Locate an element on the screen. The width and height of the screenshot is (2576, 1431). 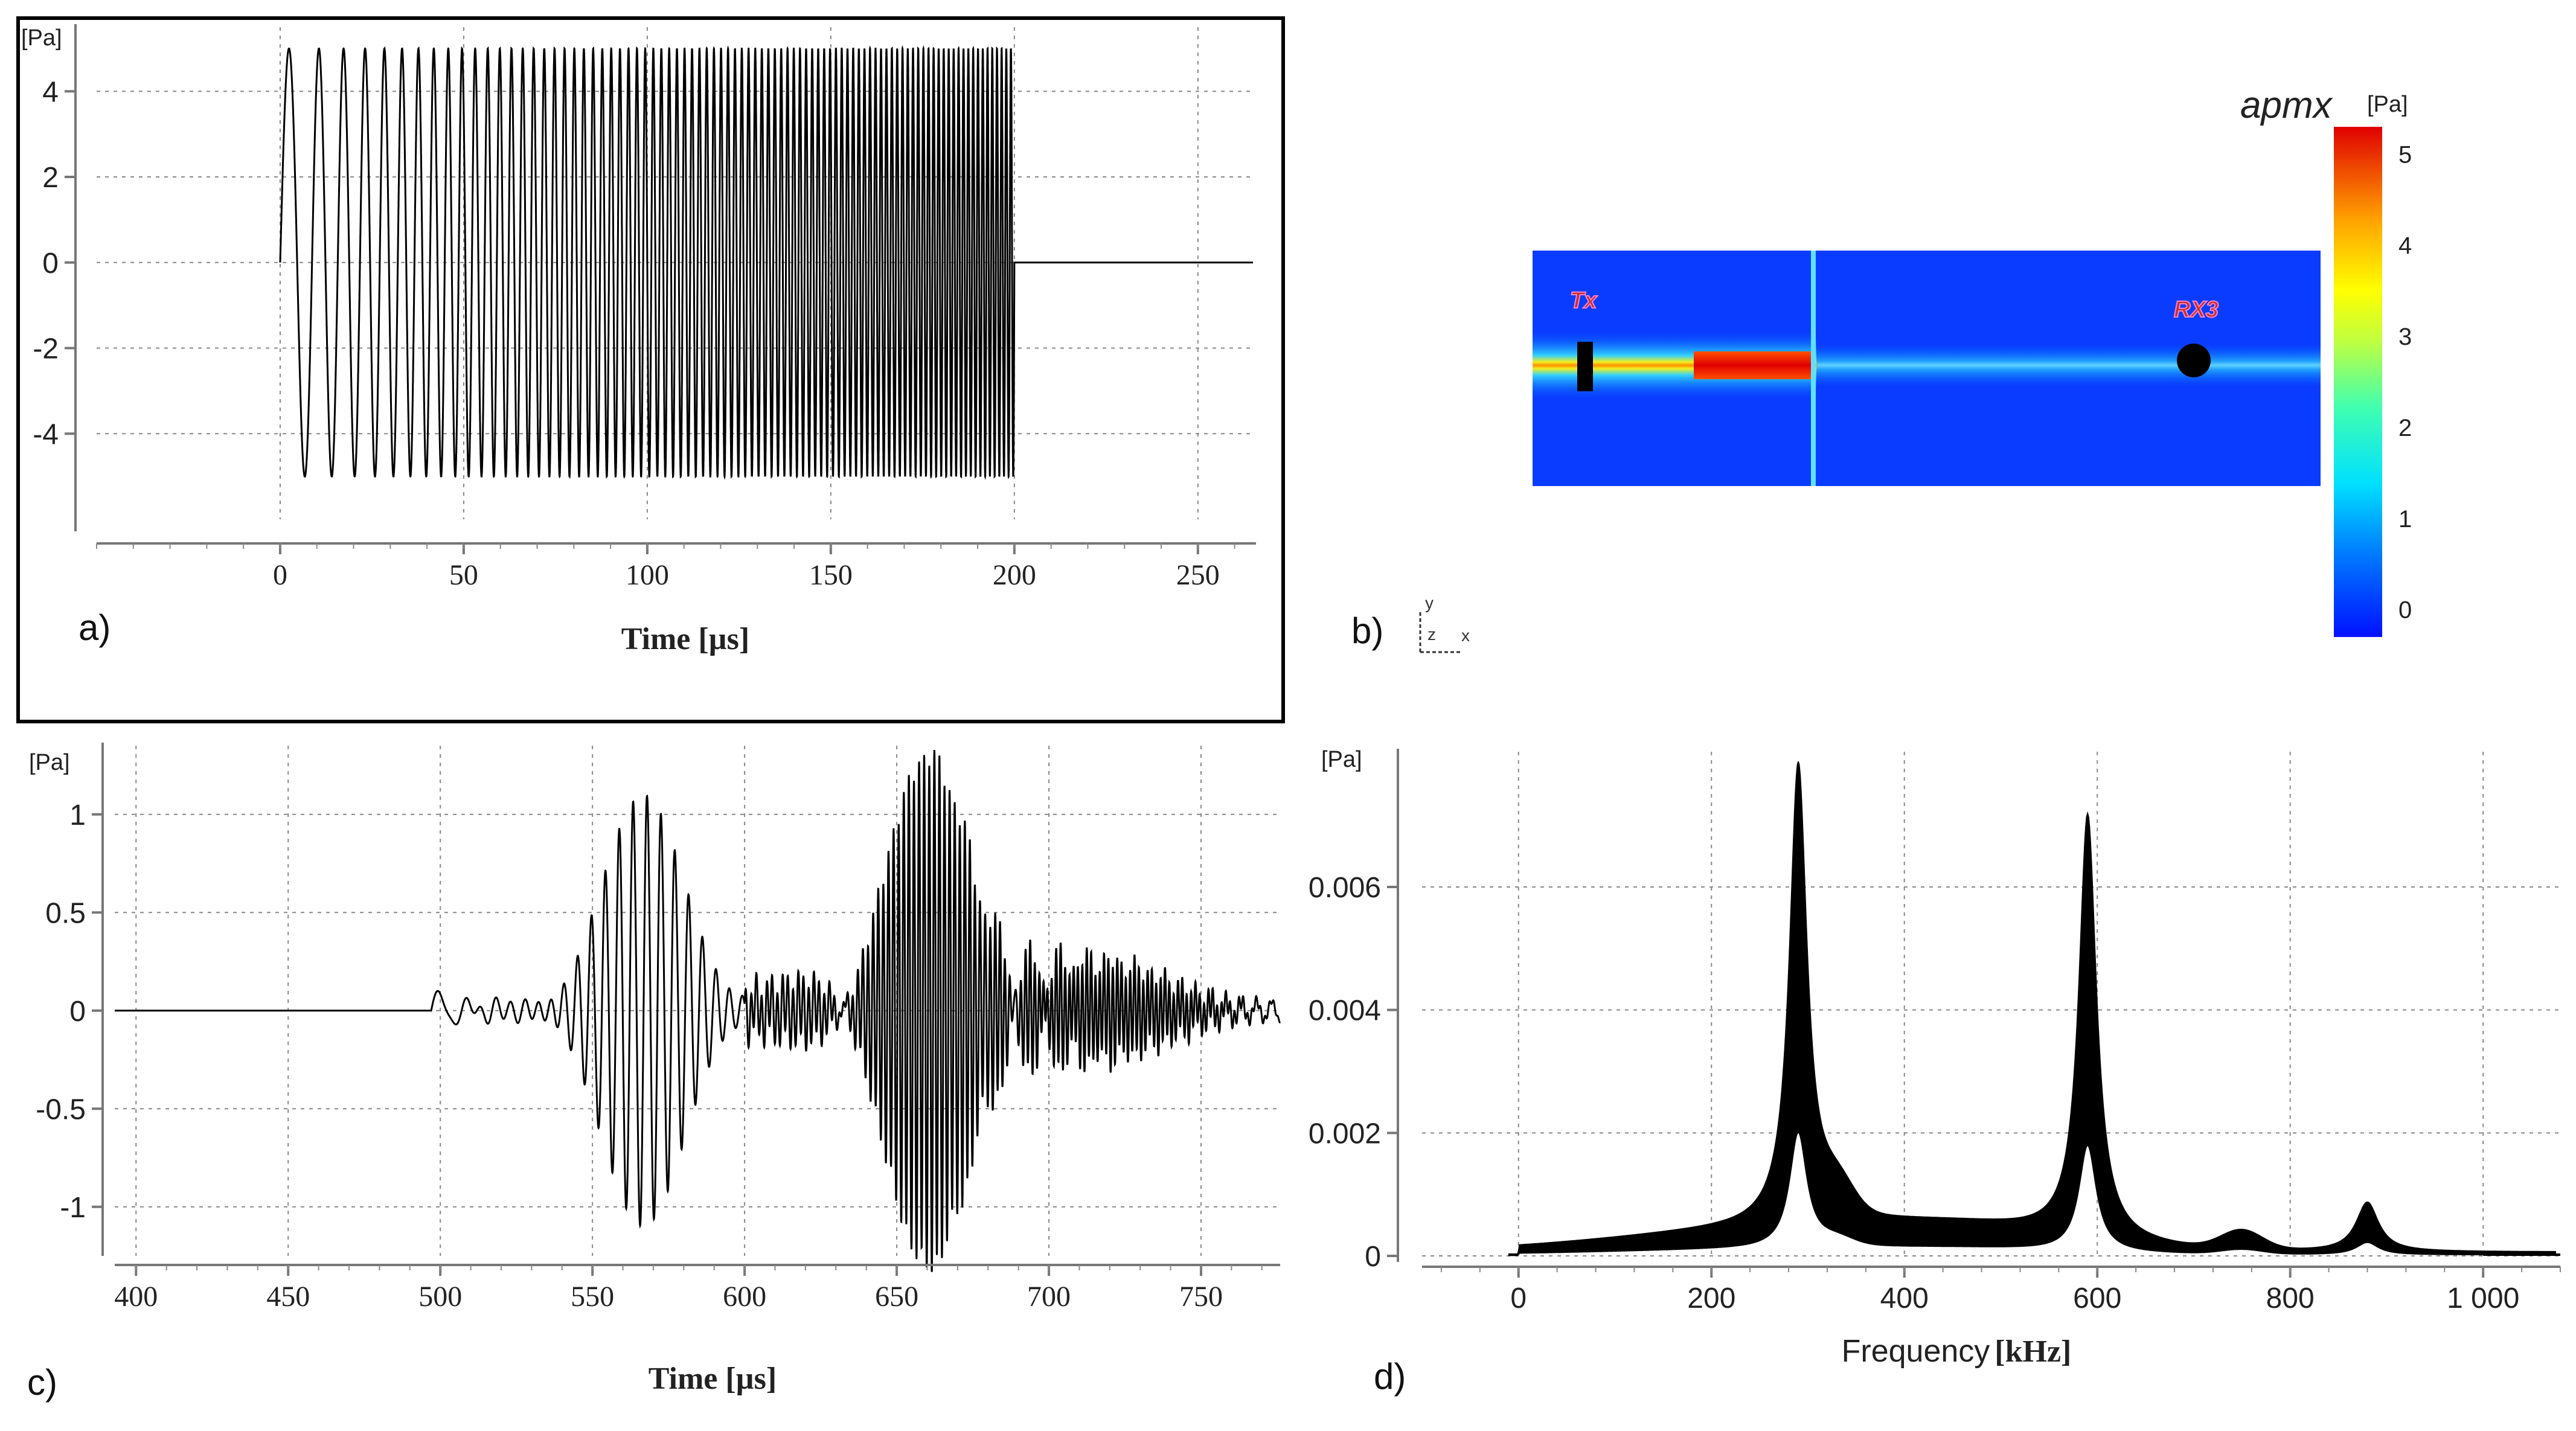
panel-d-series-area is located at coordinates (2032, 1009).